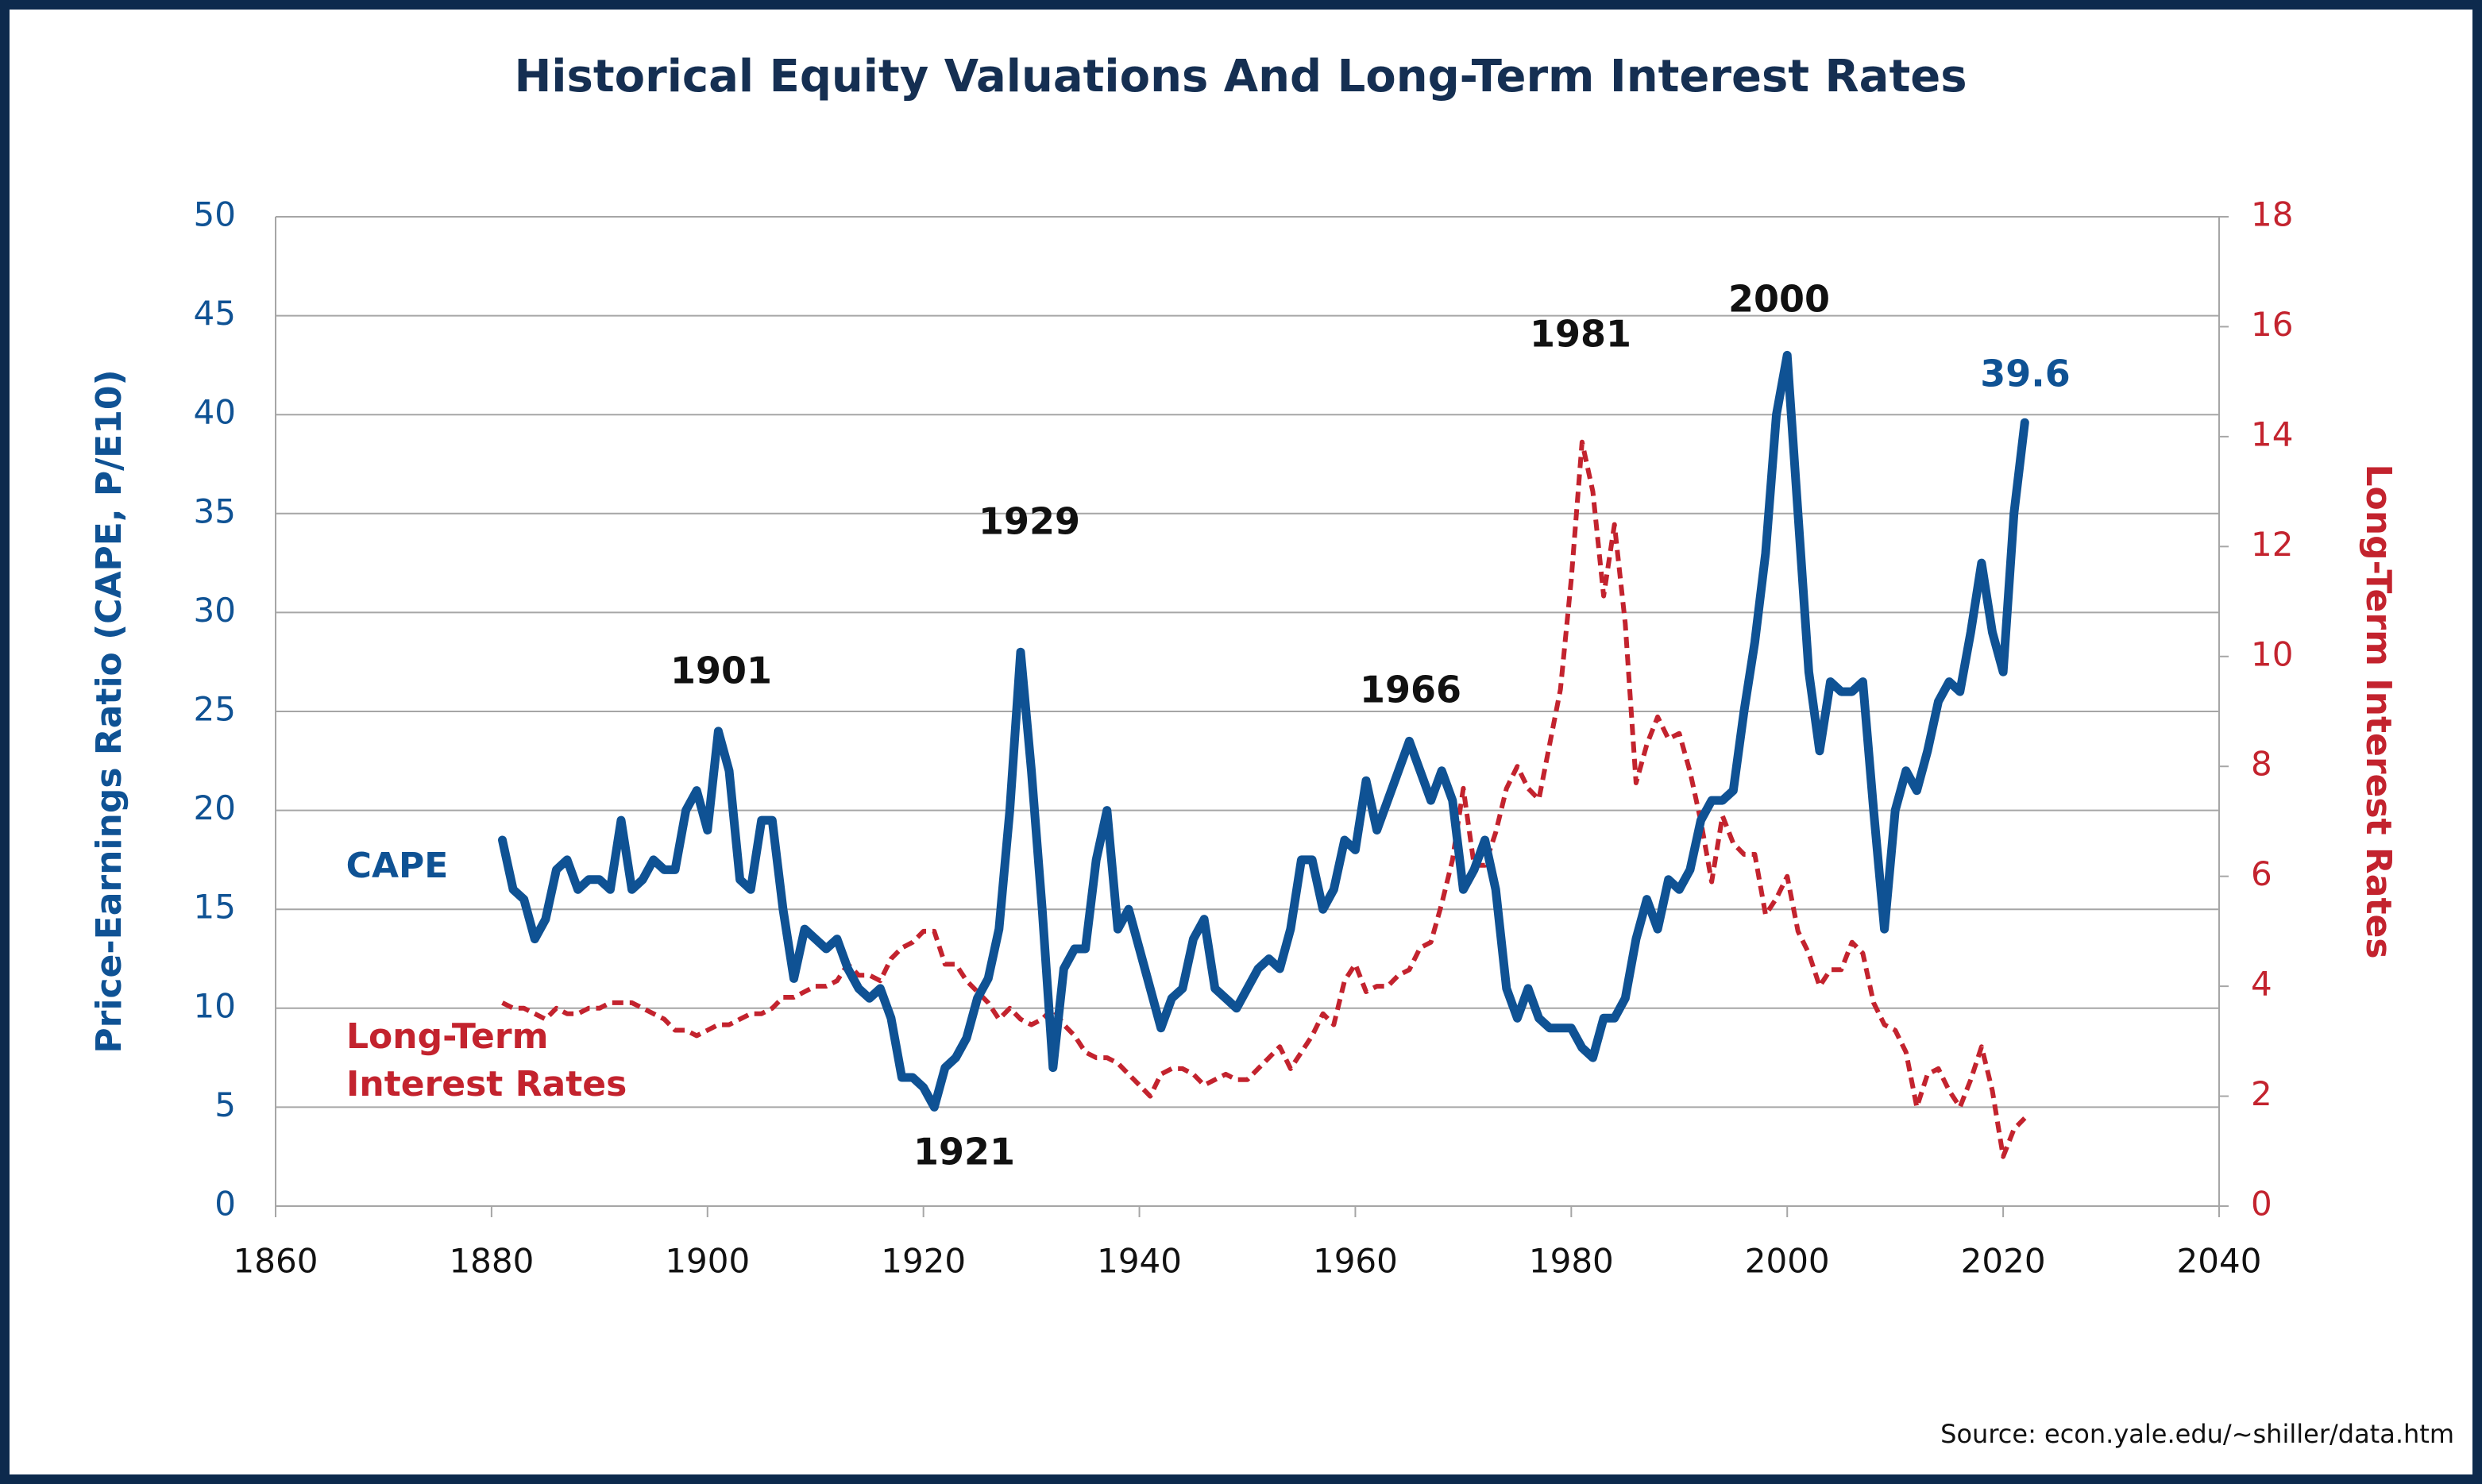 The height and width of the screenshot is (1484, 2482). What do you see at coordinates (215, 710) in the screenshot?
I see `y-tick-label: 25` at bounding box center [215, 710].